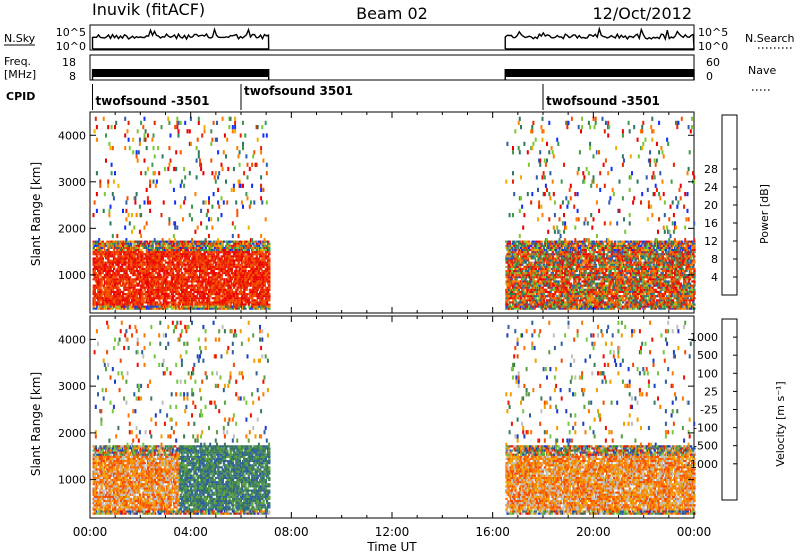 This screenshot has width=800, height=554. What do you see at coordinates (36, 214) in the screenshot?
I see `power-ylabel: Slant Range [km]` at bounding box center [36, 214].